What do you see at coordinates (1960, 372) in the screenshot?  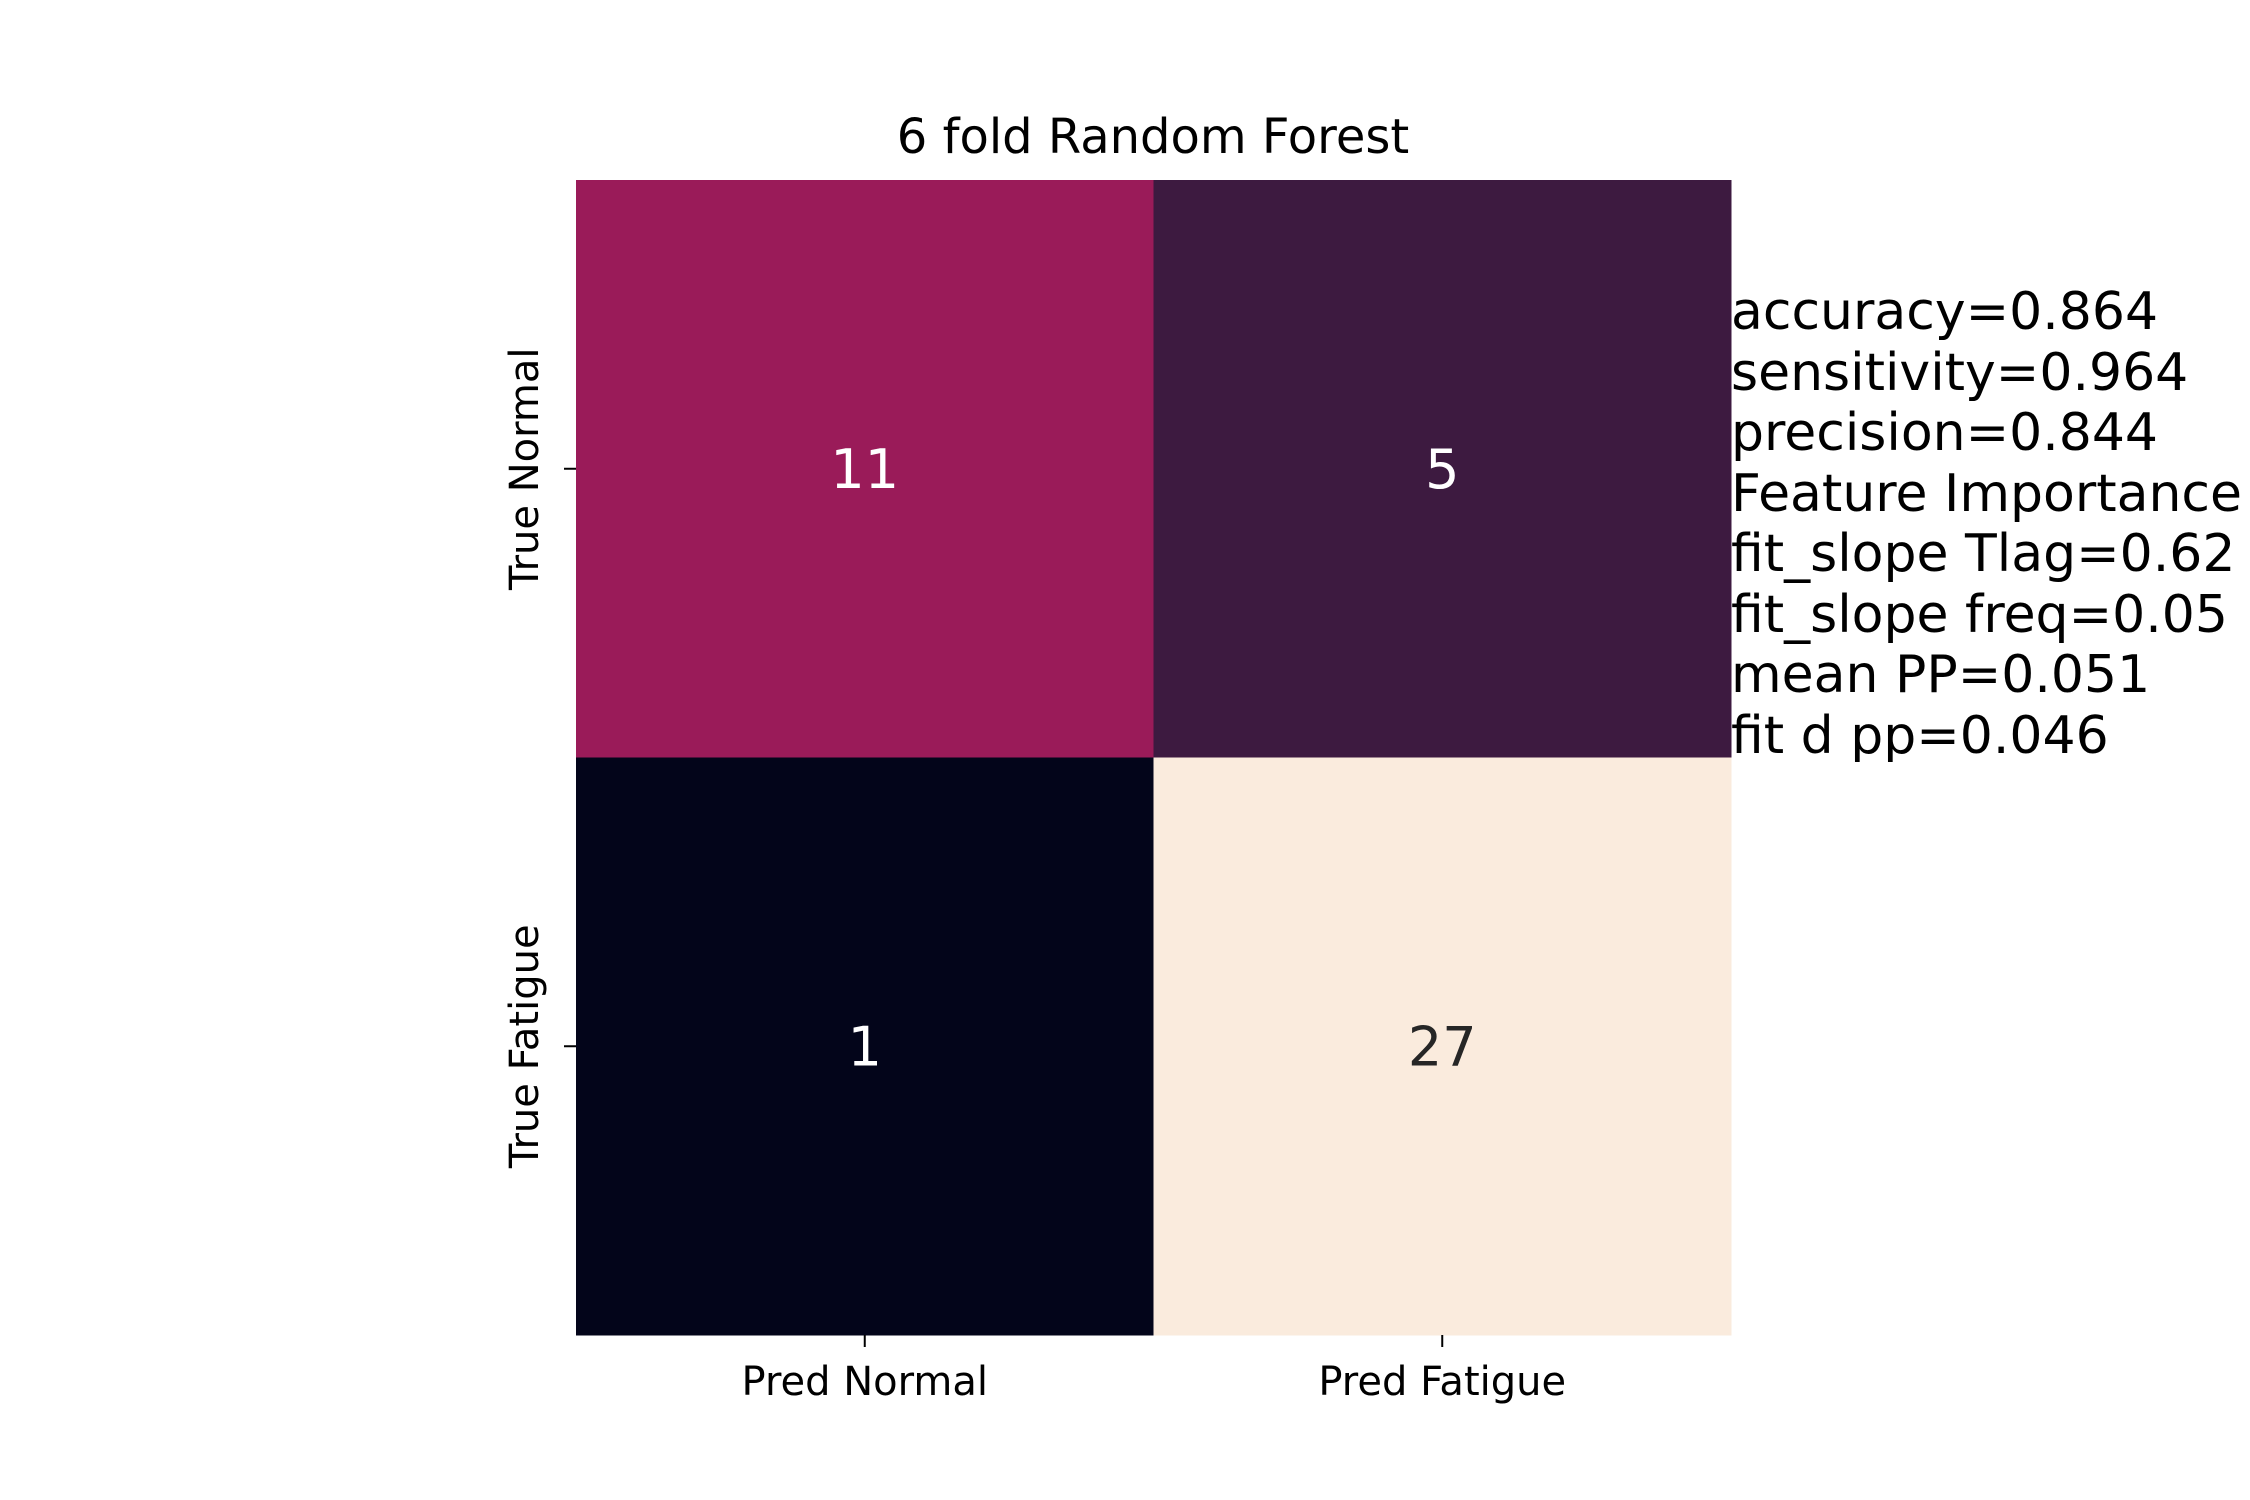 I see `annotation-line-sensitivity: sensitivity=0.964` at bounding box center [1960, 372].